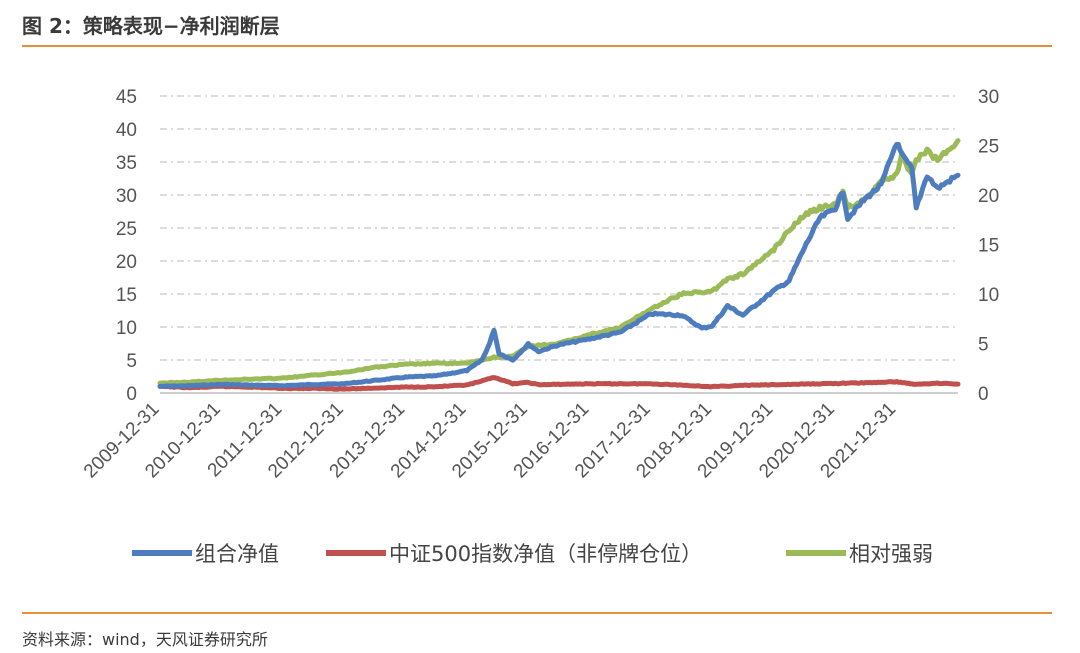 This screenshot has width=1080, height=653. I want to click on y-left-tick-label: 25, so click(126, 229).